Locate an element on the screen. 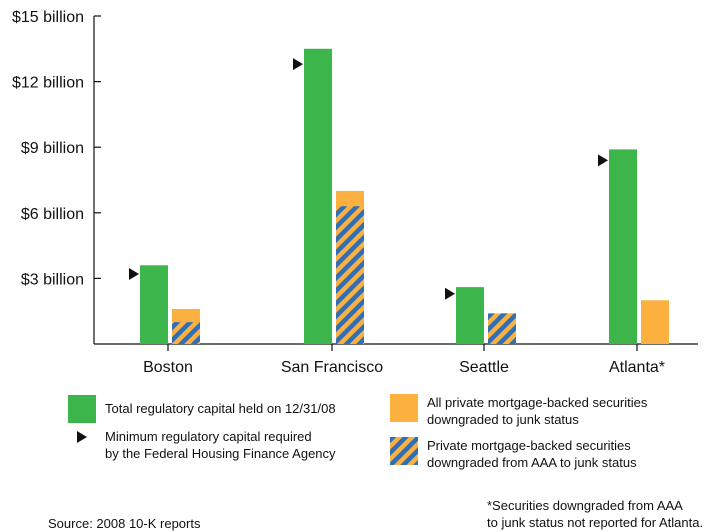 The width and height of the screenshot is (710, 532). triangle-marker-shape is located at coordinates (82, 437).